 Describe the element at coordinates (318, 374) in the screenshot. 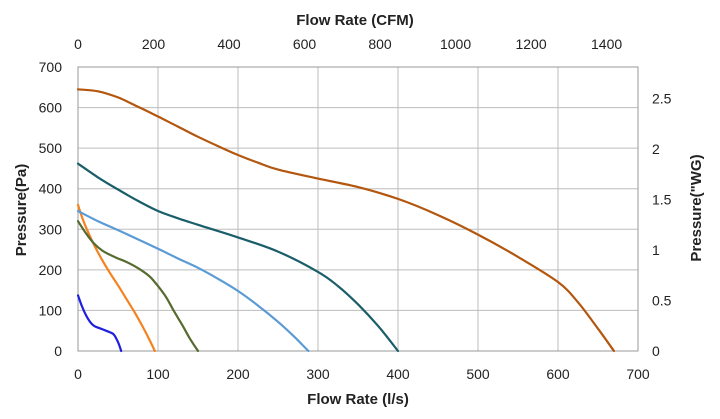

I see `x-tick-label: 300` at that location.